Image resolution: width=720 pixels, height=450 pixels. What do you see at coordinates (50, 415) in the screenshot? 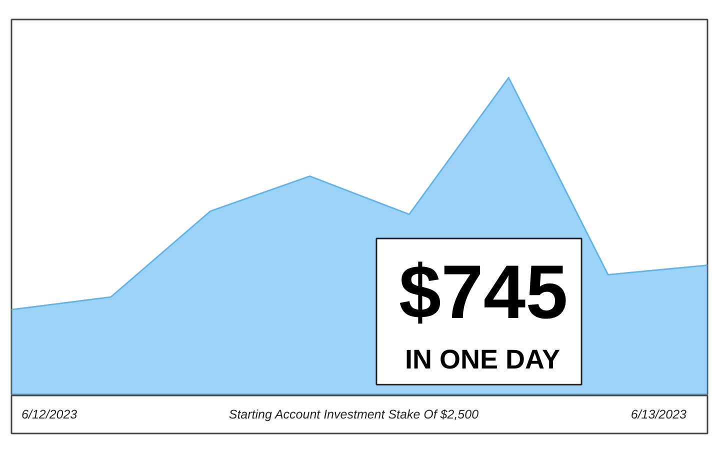
I see `text: 6/12/2023` at bounding box center [50, 415].